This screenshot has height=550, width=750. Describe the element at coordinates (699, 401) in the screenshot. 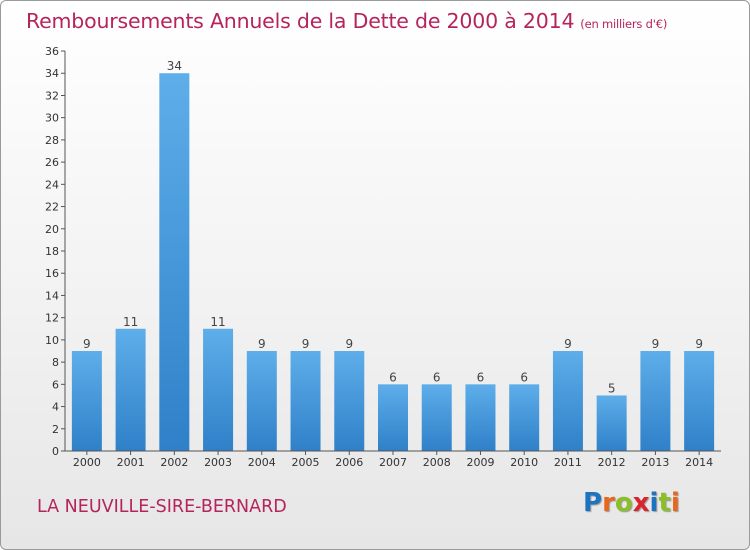

I see `bar-2014` at that location.